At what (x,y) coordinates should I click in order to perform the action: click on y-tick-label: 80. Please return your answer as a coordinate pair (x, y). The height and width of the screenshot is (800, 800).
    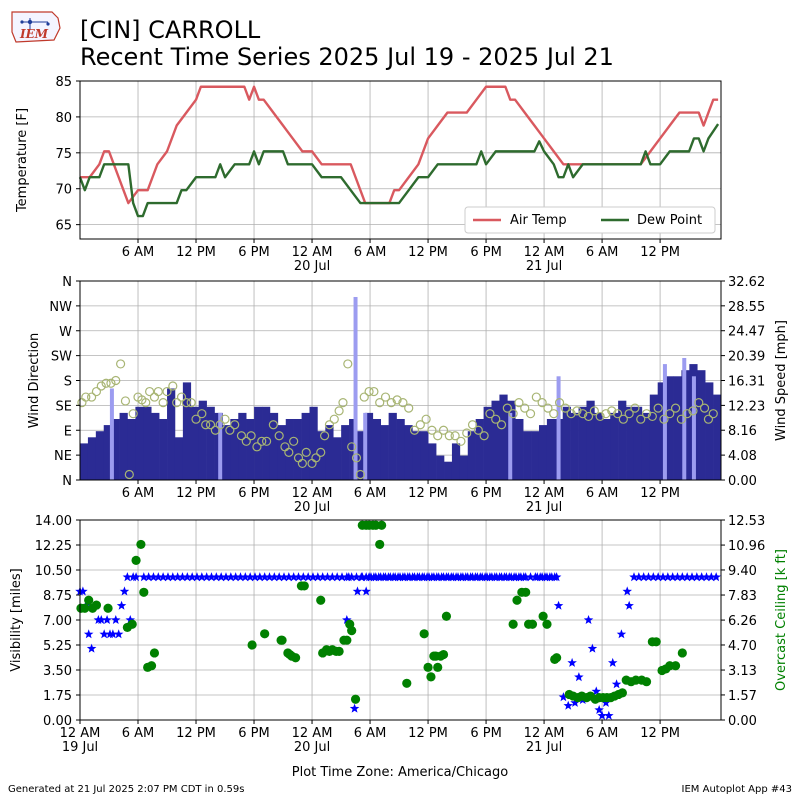
    Looking at the image, I should click on (63, 118).